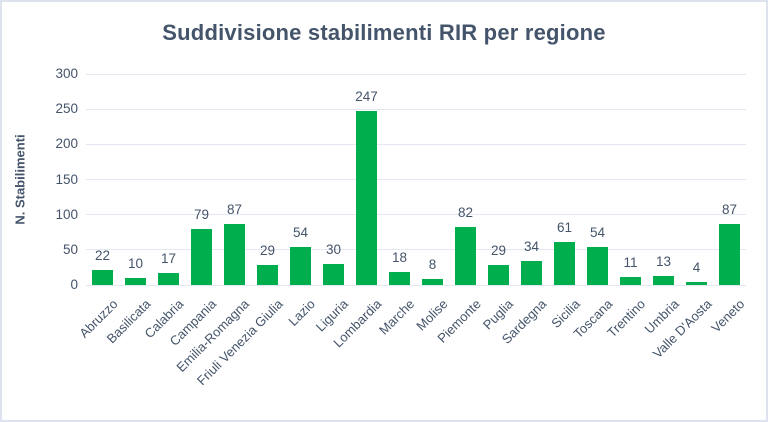  What do you see at coordinates (66, 73) in the screenshot?
I see `y-tick-label: 300` at bounding box center [66, 73].